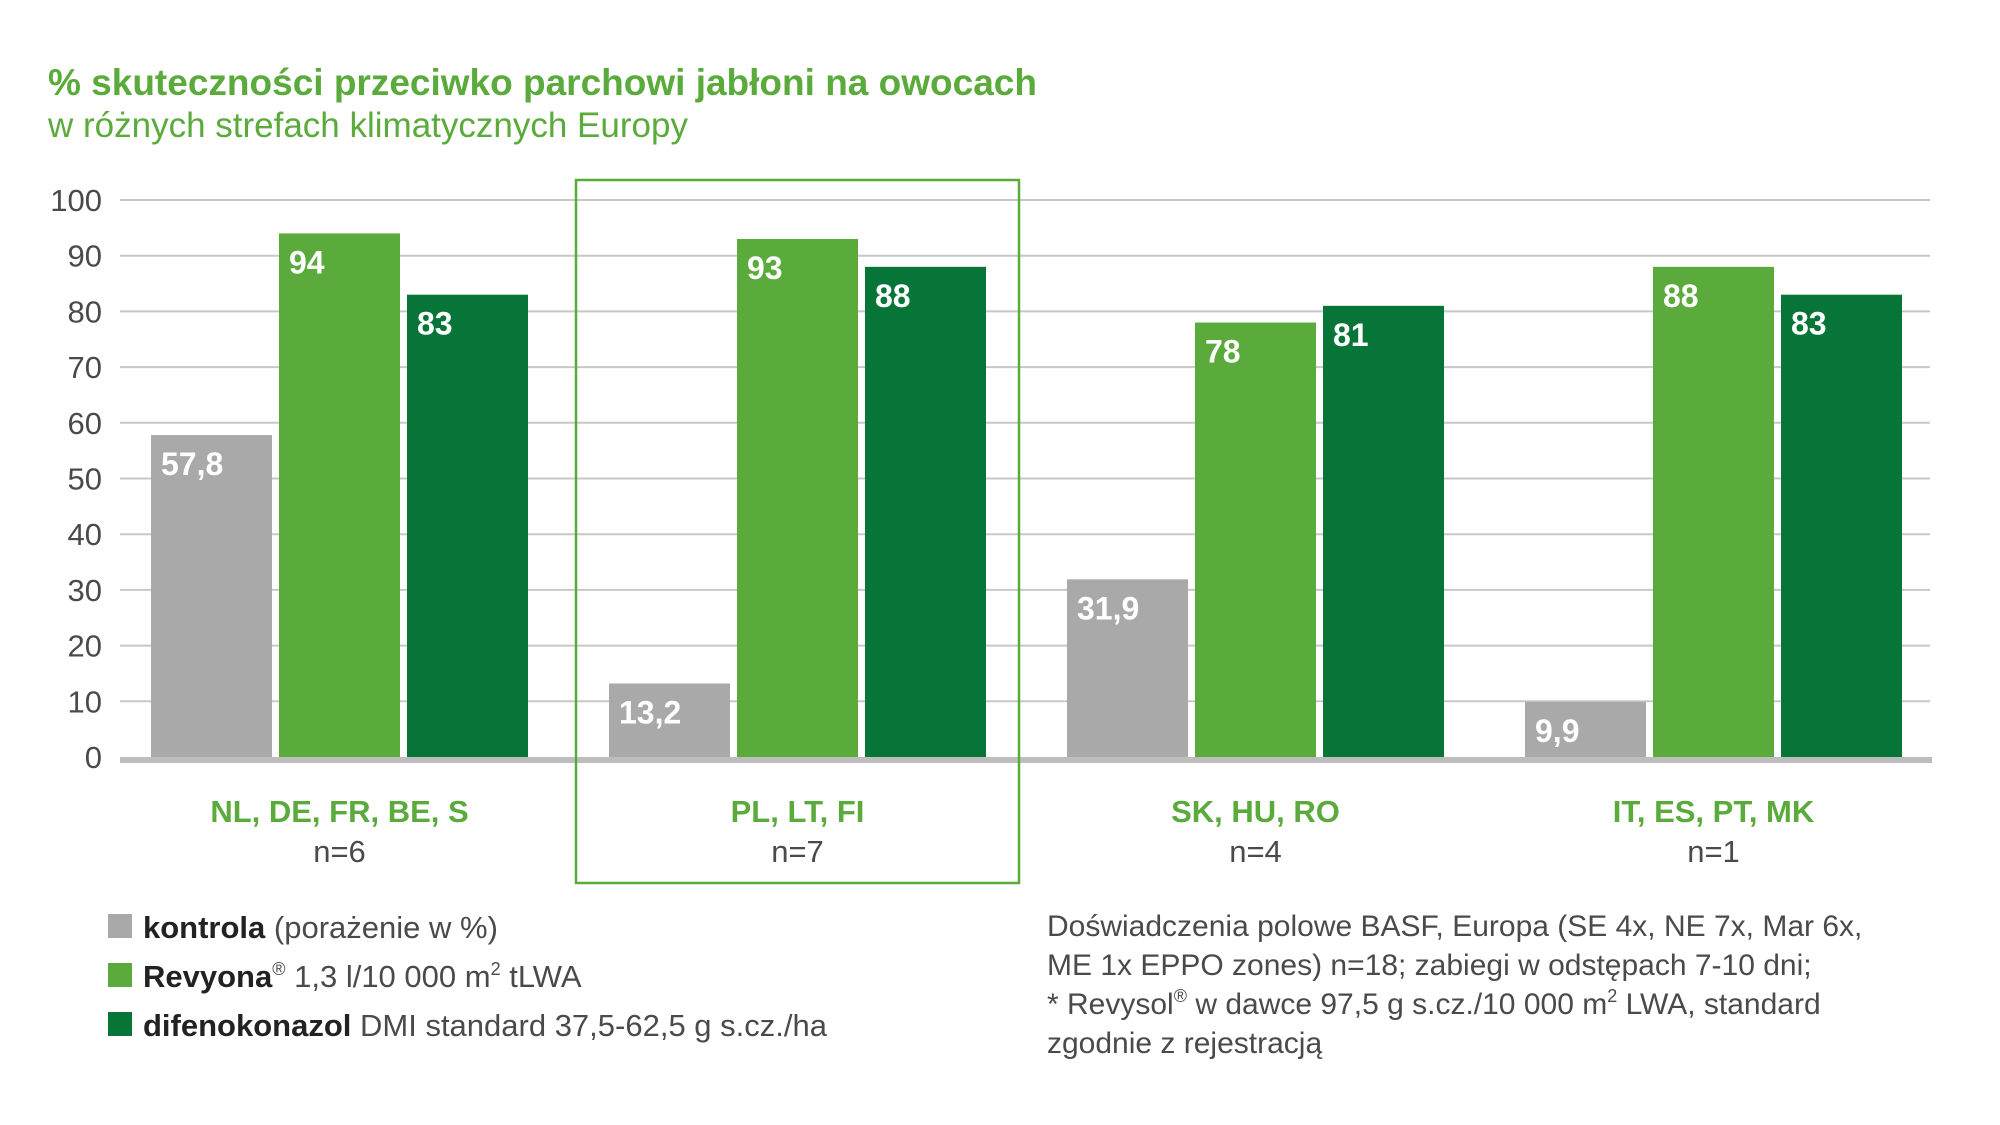 This screenshot has width=2000, height=1125. Describe the element at coordinates (192, 464) in the screenshot. I see `bar-value-label: 57,8` at that location.